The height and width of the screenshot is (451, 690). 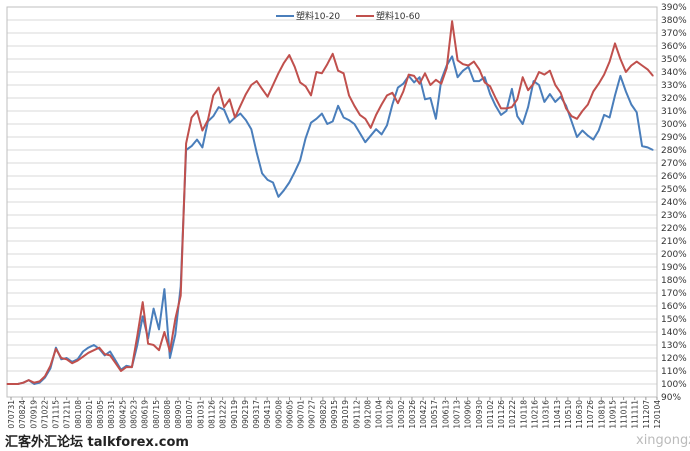 I want to click on x-tick-label: 100128, so click(x=390, y=414).